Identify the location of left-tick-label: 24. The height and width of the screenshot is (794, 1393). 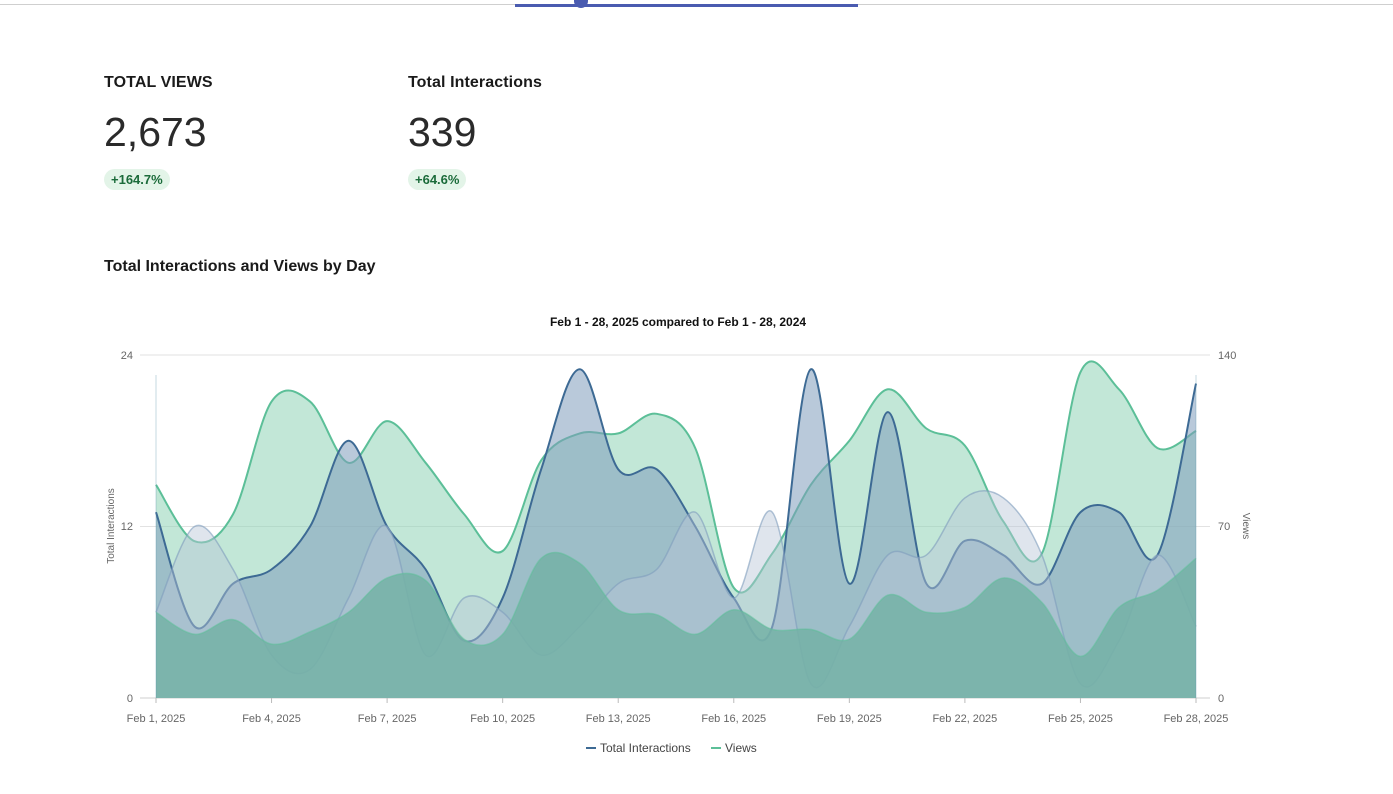
(127, 356).